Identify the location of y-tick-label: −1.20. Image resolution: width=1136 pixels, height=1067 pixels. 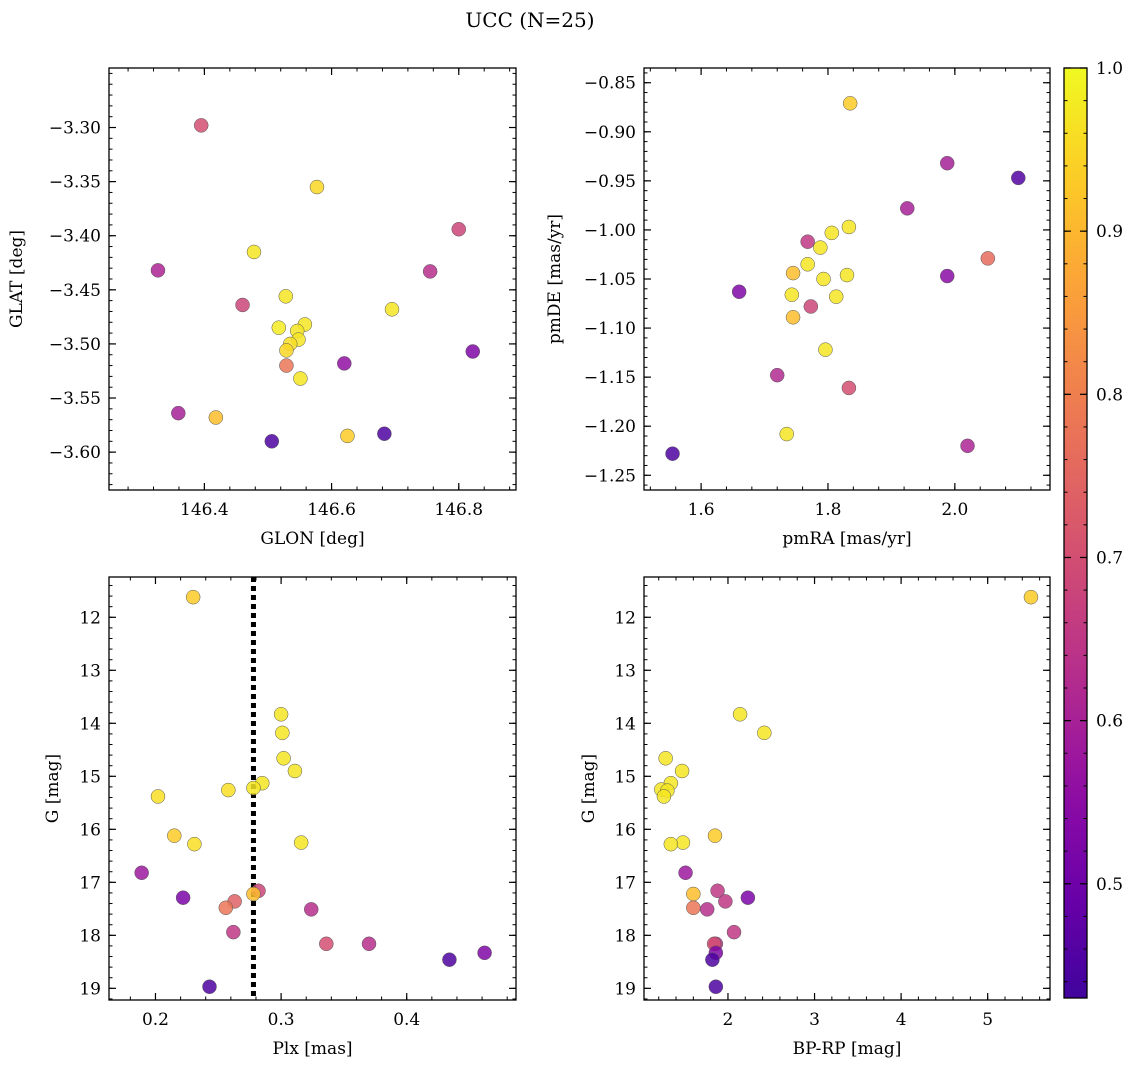
(610, 427).